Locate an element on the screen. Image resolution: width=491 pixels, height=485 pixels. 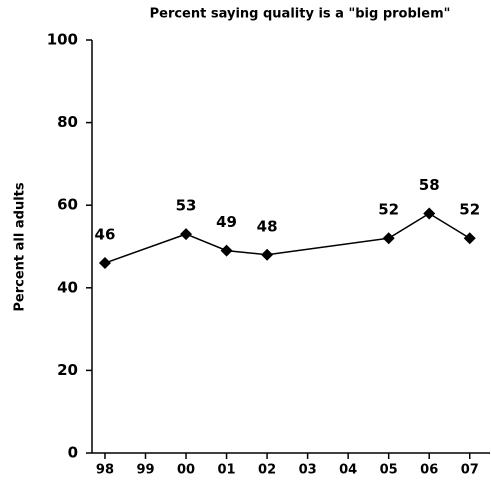
x-tick-label: 02 is located at coordinates (267, 470).